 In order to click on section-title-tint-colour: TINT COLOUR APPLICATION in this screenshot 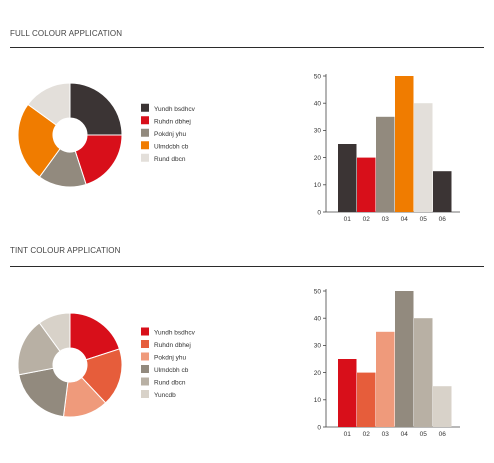, I will do `click(65, 250)`.